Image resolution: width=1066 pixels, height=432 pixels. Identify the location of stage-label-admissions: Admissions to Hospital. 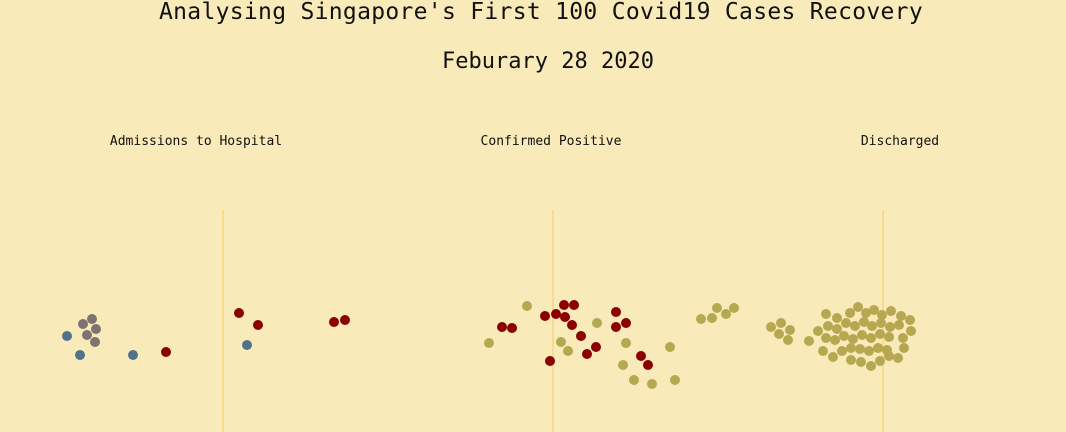
(196, 141).